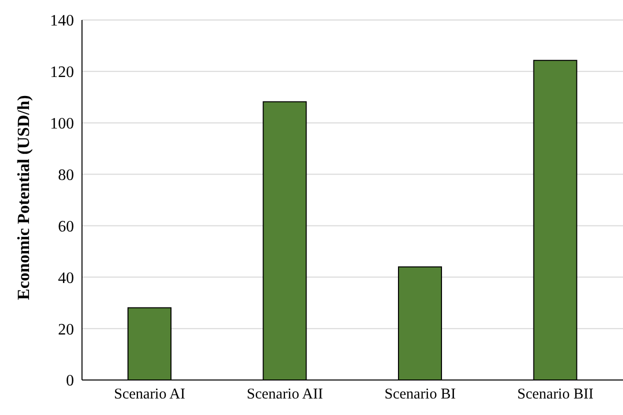 The width and height of the screenshot is (623, 415). I want to click on y-tick-label: 20, so click(66, 329).